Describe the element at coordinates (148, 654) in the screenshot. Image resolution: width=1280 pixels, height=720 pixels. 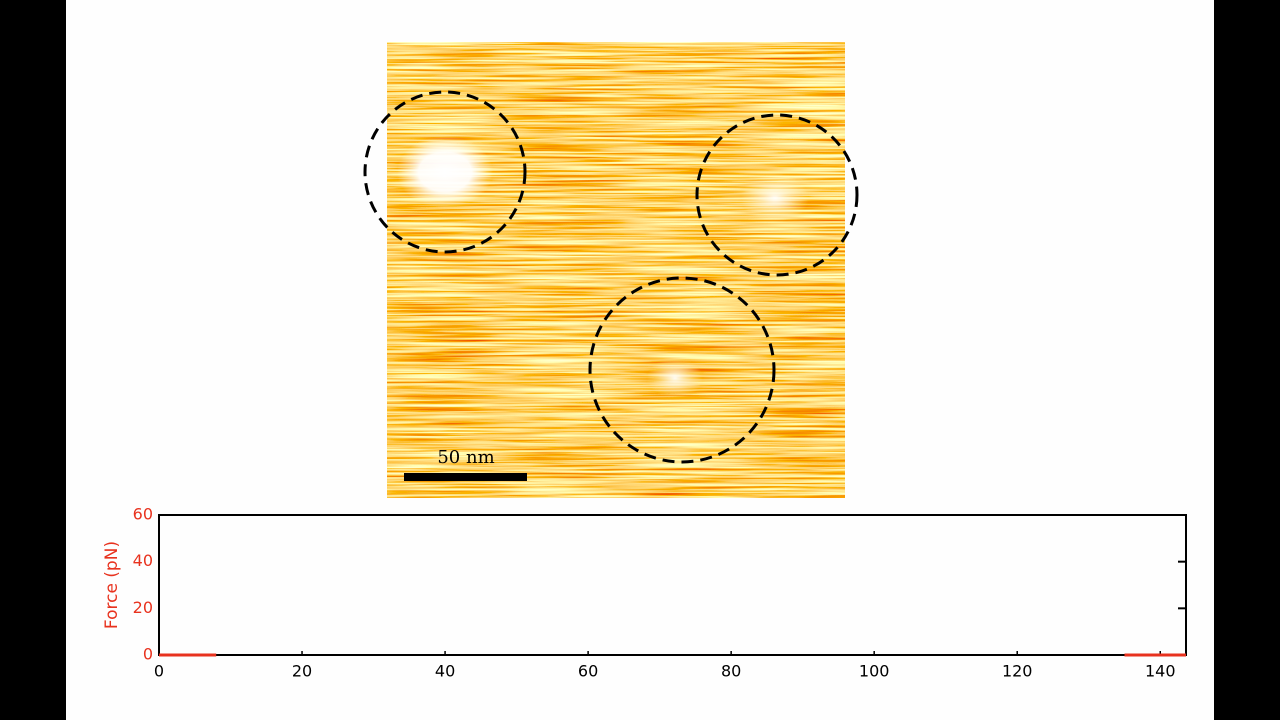
I see `y-tick-label: 0` at that location.